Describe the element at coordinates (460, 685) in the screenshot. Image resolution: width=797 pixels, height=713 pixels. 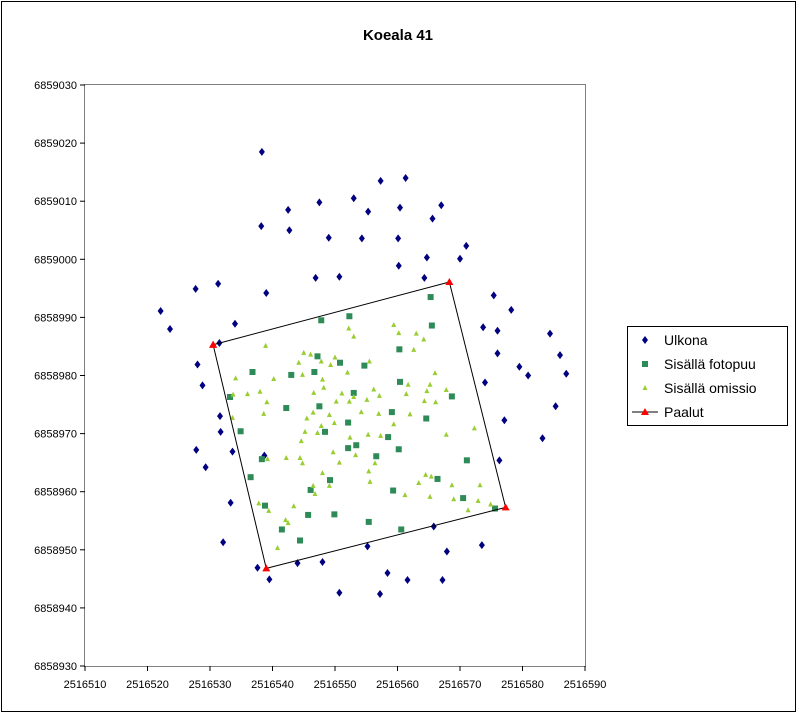
I see `x-tick-label: 2516570` at that location.